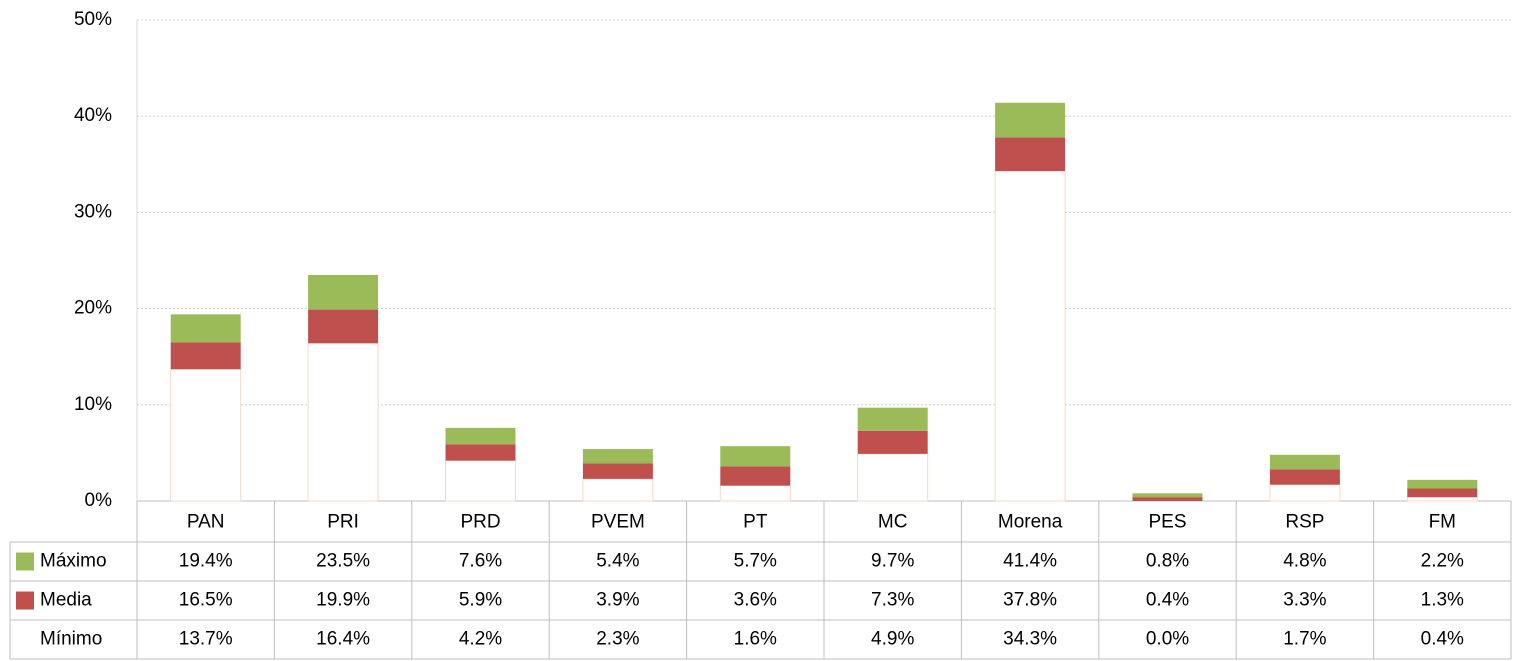 The height and width of the screenshot is (661, 1513). What do you see at coordinates (93, 308) in the screenshot?
I see `y-tick-label: 20%` at bounding box center [93, 308].